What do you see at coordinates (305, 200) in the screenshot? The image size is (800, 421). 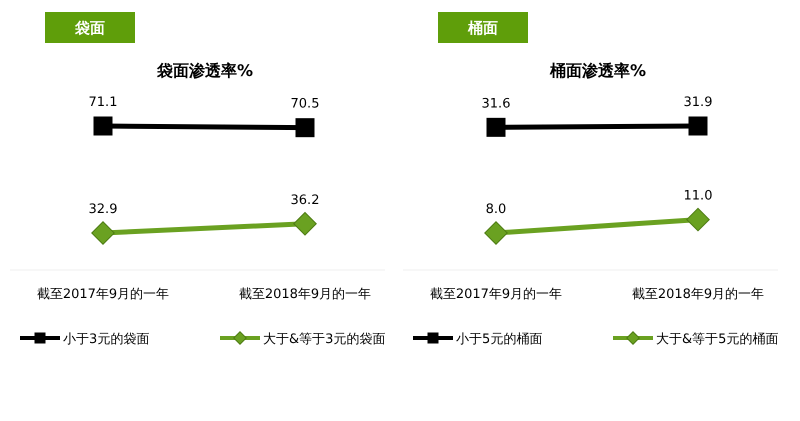 I see `data-label: 36.2` at bounding box center [305, 200].